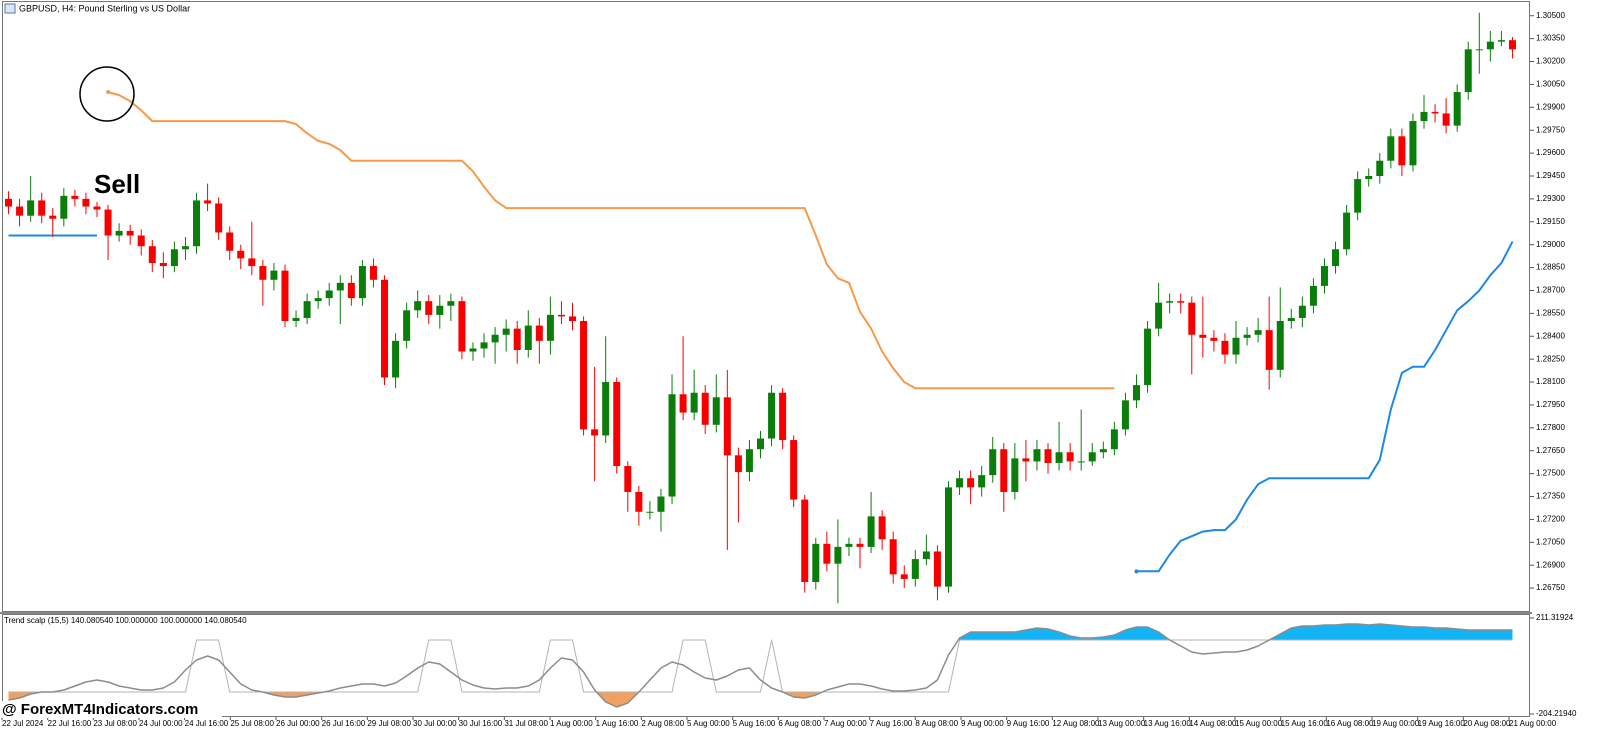 Image resolution: width=1600 pixels, height=745 pixels. I want to click on x-tick-label: 7 Aug 00:00, so click(845, 723).